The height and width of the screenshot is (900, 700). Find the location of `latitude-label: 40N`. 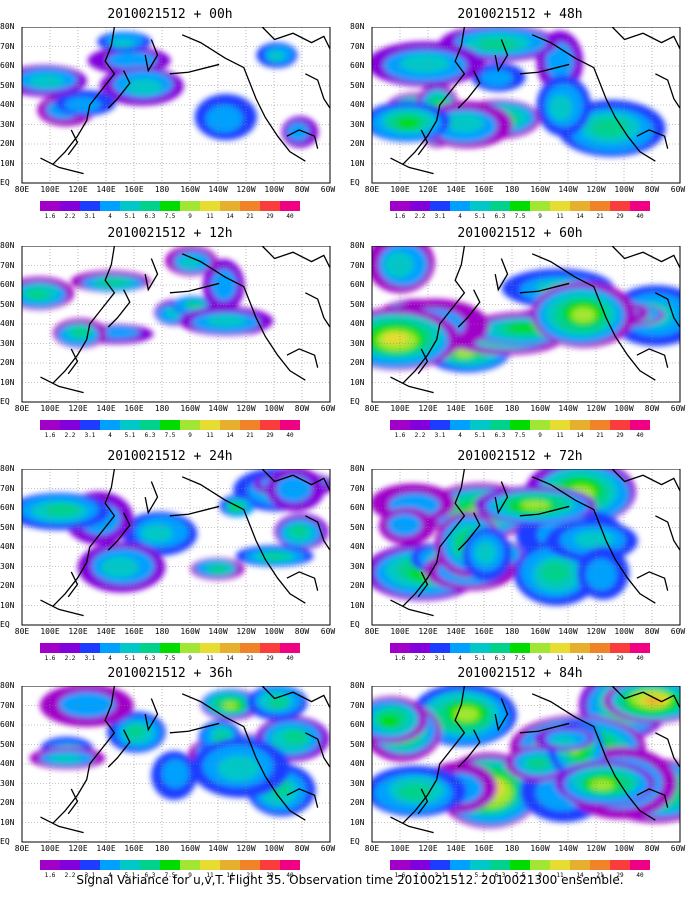

latitude-label: 40N is located at coordinates (7, 546).